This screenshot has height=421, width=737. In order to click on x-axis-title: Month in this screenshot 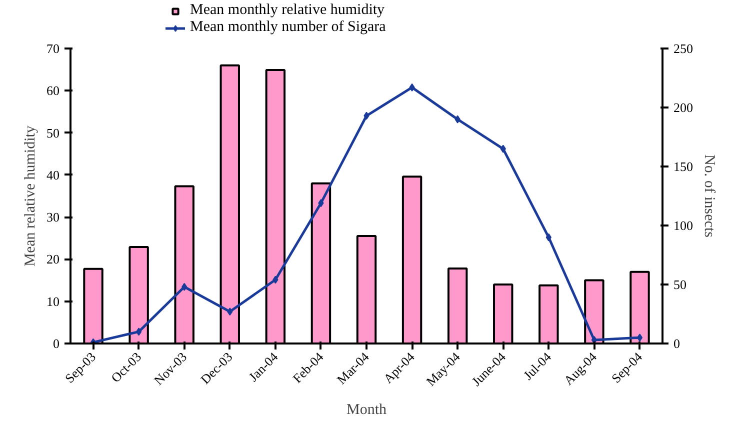, I will do `click(366, 410)`.